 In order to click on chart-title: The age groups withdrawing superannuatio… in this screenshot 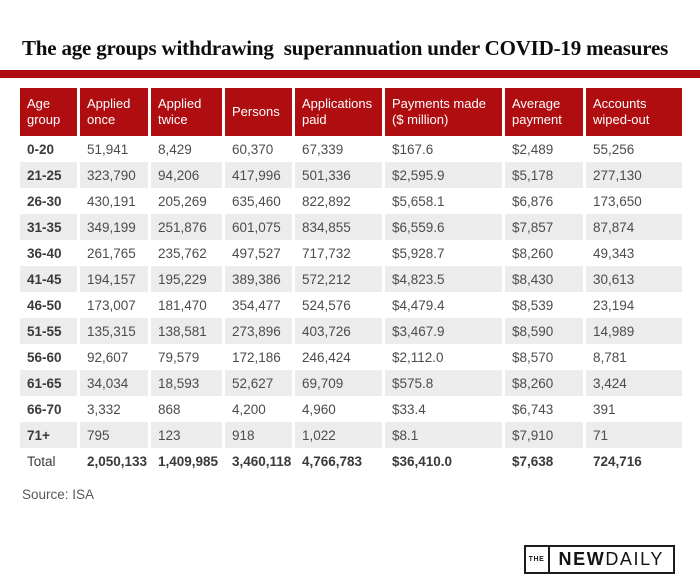, I will do `click(345, 48)`.